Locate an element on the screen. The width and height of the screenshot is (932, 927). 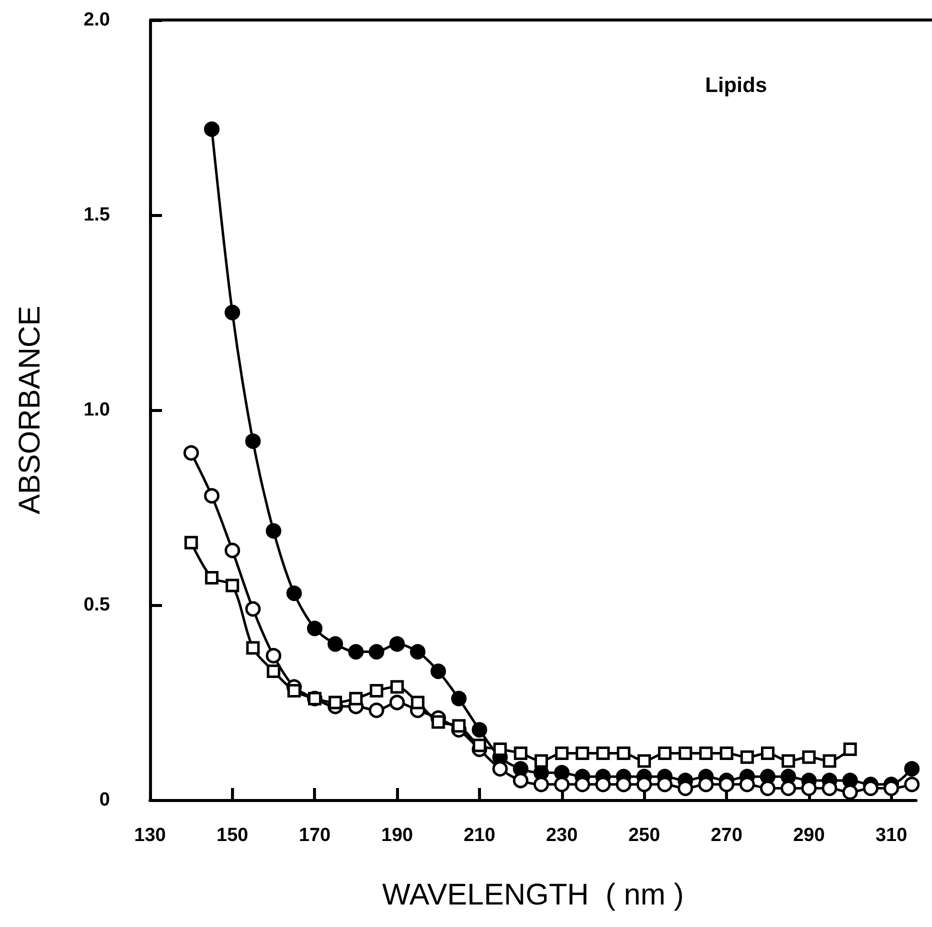
x-tick-label: 190 is located at coordinates (397, 835).